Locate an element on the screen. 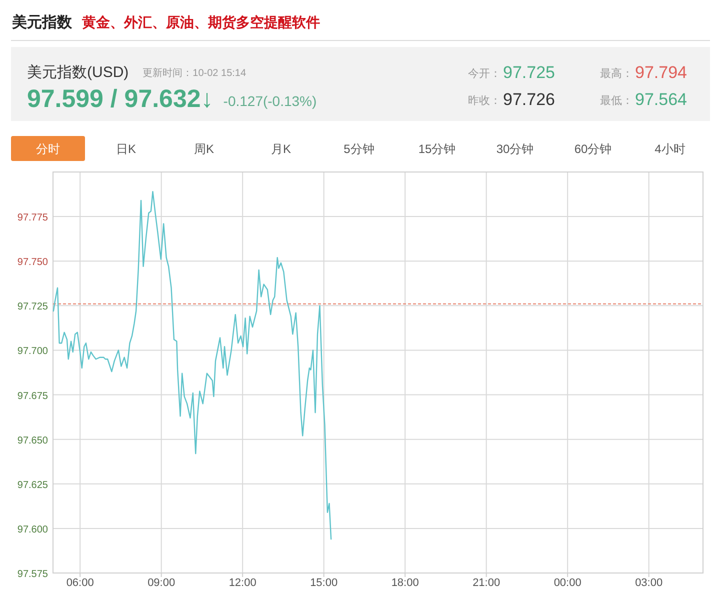  y-tick-label: 97.600 is located at coordinates (32, 530).